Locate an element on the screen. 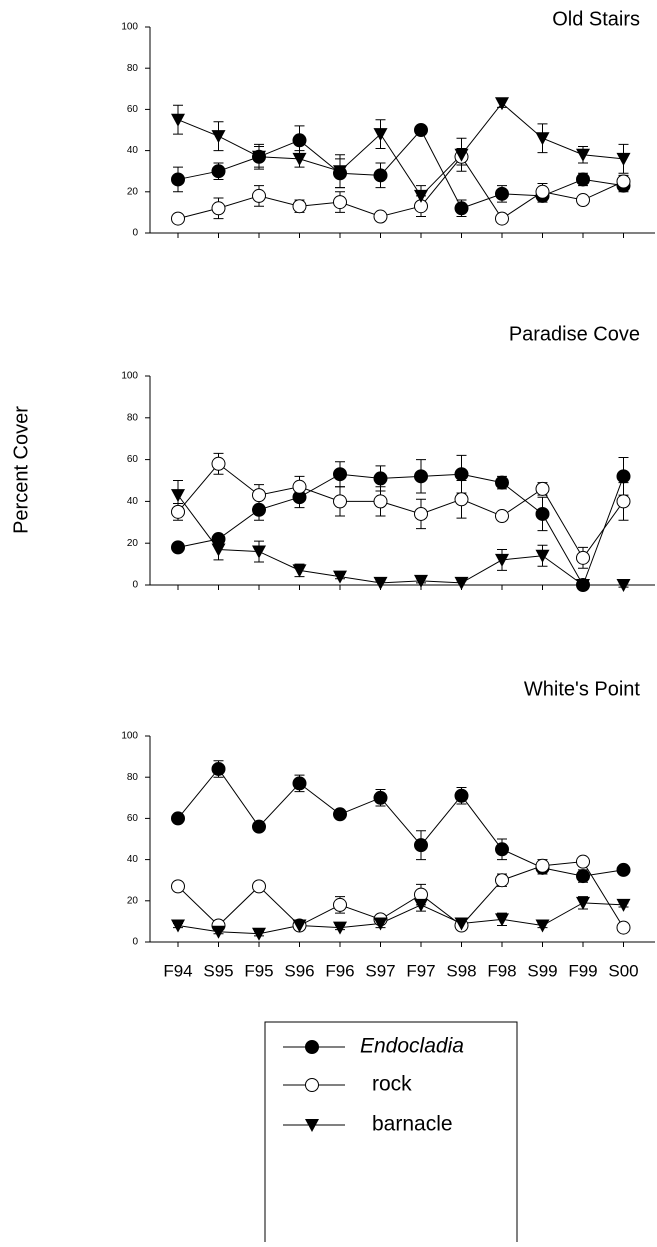  chart-title: Old Stairs is located at coordinates (596, 19).